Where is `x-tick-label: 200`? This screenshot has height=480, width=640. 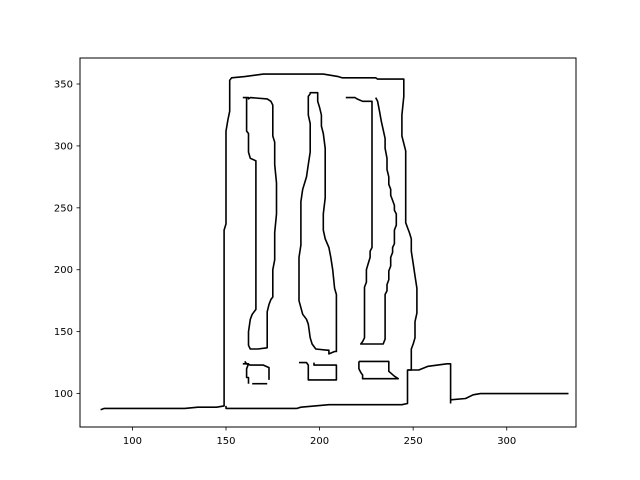
x-tick-label: 200 is located at coordinates (319, 441).